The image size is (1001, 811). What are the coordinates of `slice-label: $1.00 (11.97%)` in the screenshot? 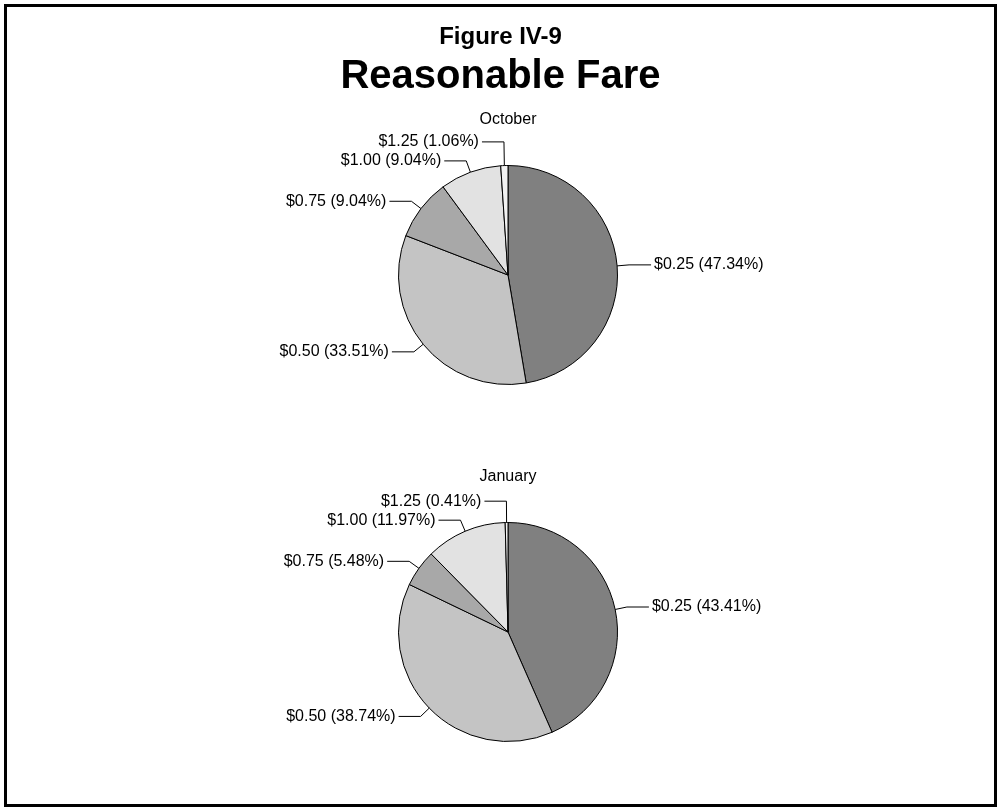 It's located at (381, 519).